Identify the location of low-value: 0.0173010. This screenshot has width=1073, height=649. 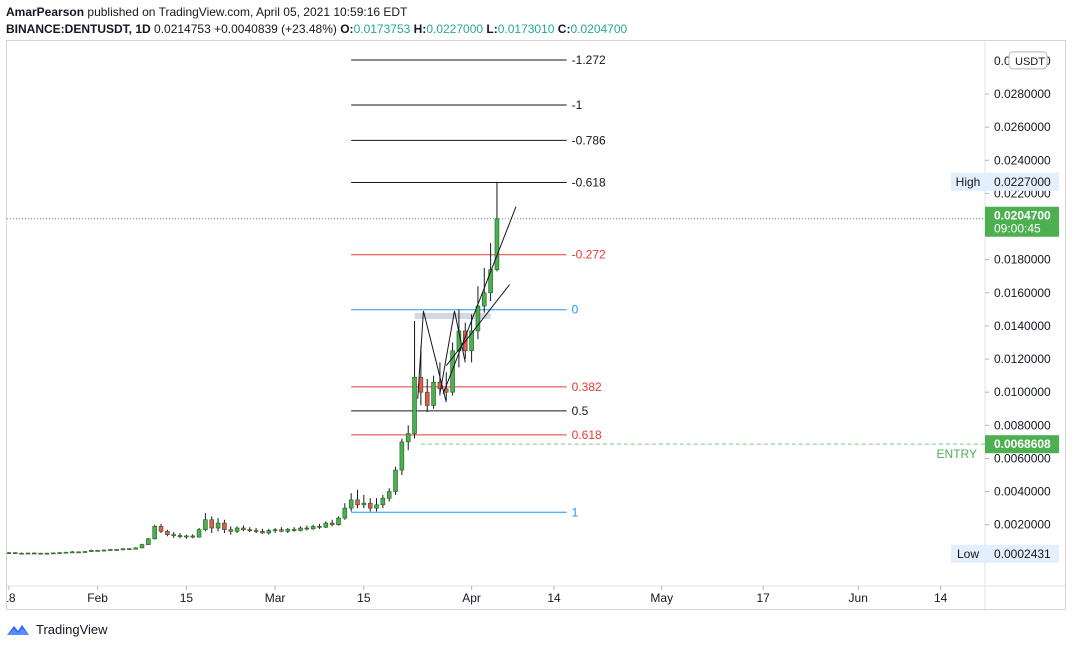
(526, 29).